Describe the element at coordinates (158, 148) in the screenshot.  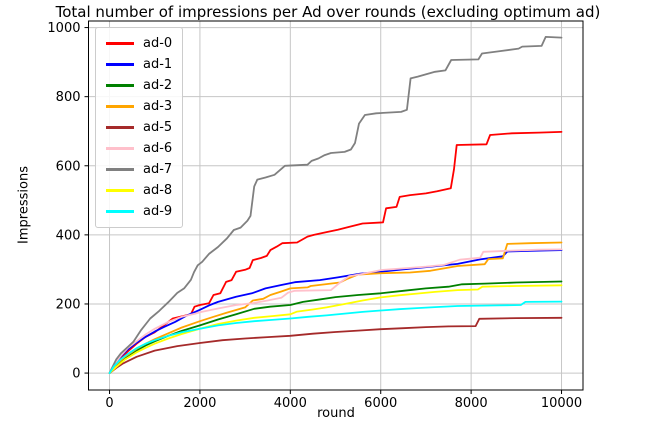
I see `legend-label-ad-6: ad-6` at that location.